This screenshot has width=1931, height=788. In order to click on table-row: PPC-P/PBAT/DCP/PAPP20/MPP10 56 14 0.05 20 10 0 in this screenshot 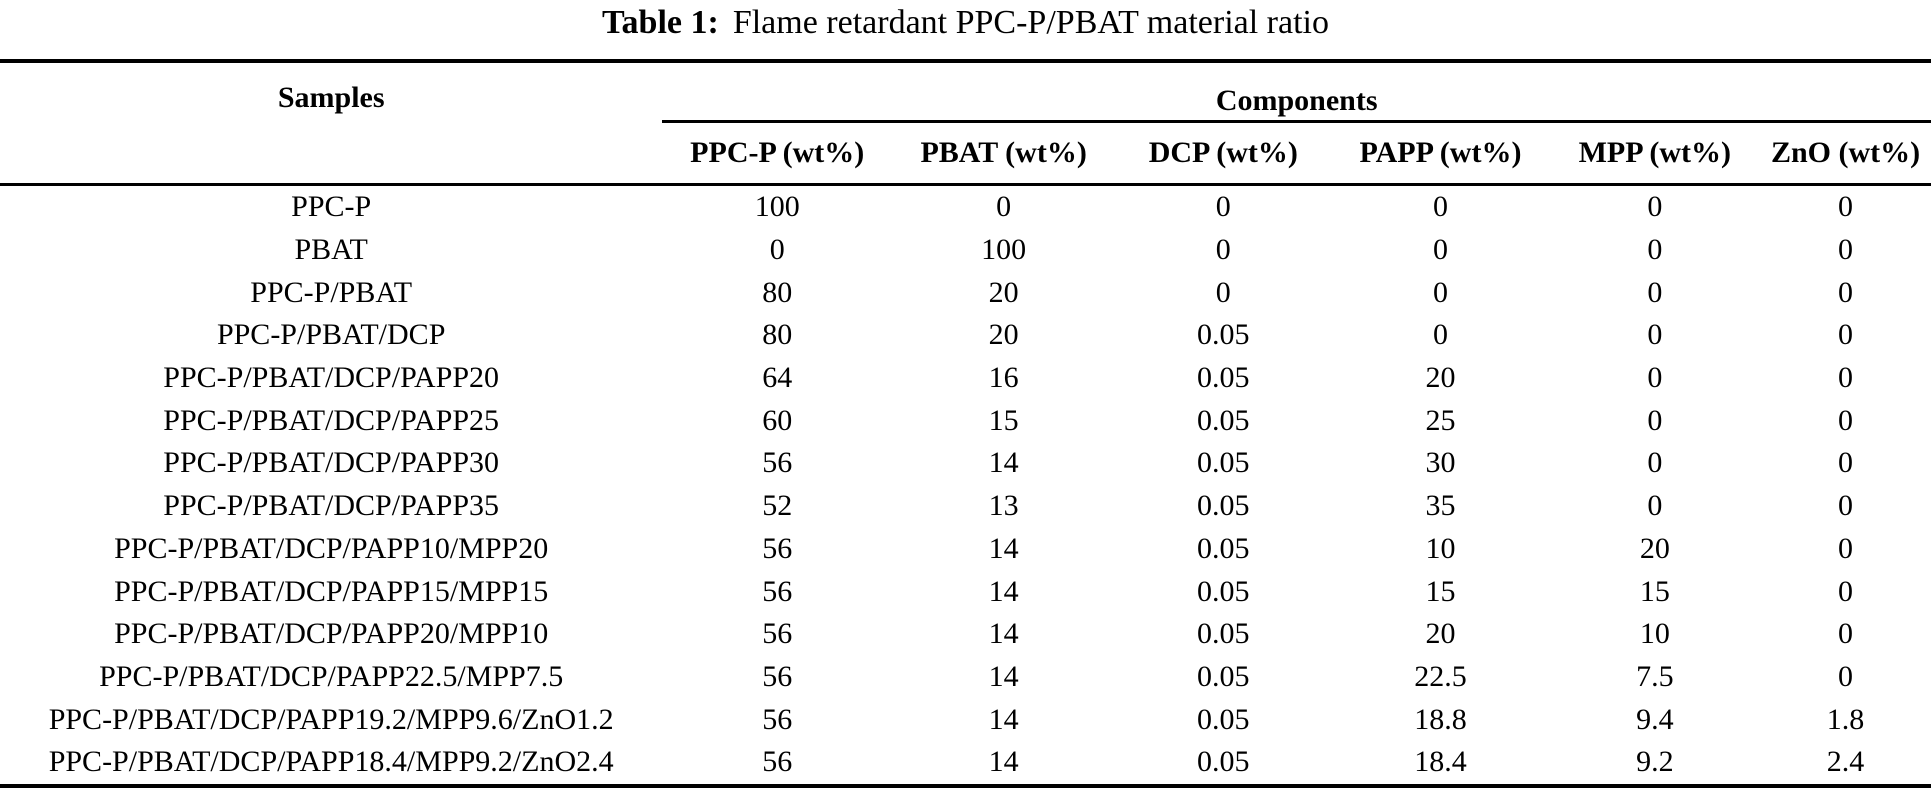, I will do `click(965, 634)`.